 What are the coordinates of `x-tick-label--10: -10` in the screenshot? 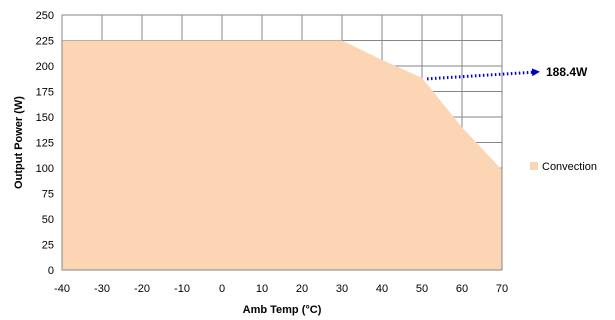 It's located at (182, 289).